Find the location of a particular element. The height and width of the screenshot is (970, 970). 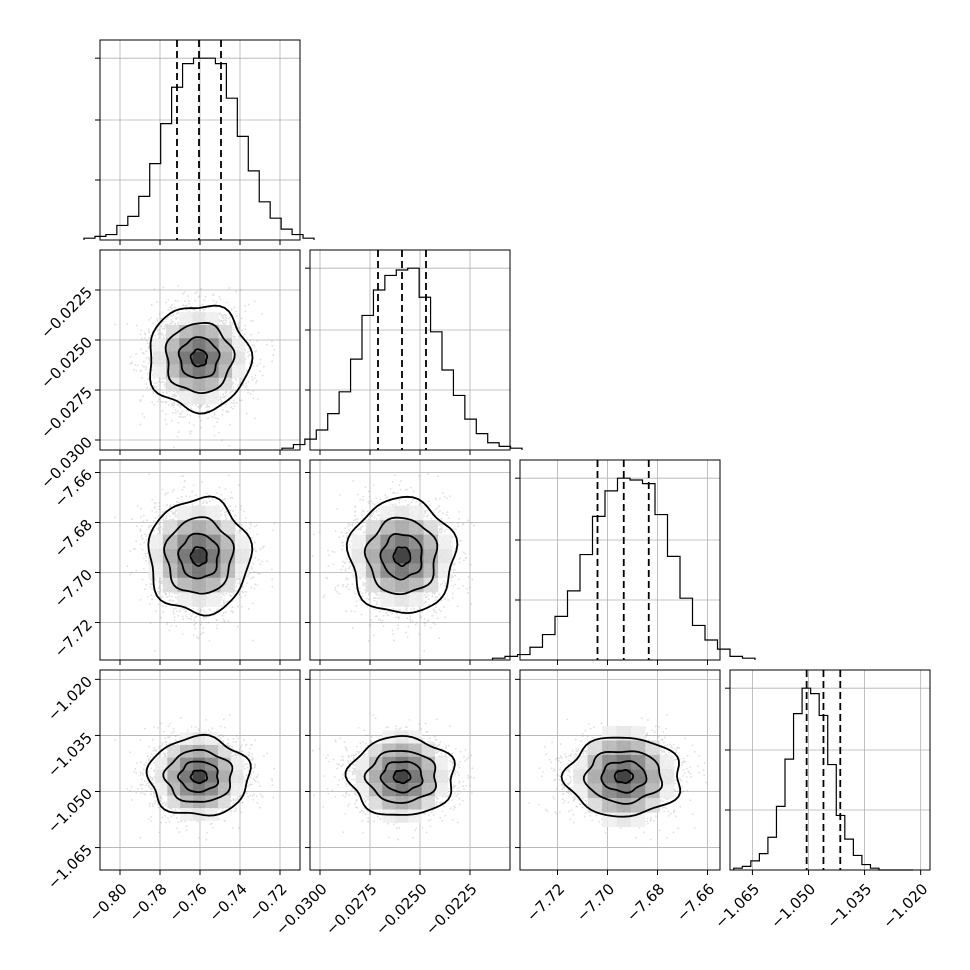

density-cell is located at coordinates (199, 358).